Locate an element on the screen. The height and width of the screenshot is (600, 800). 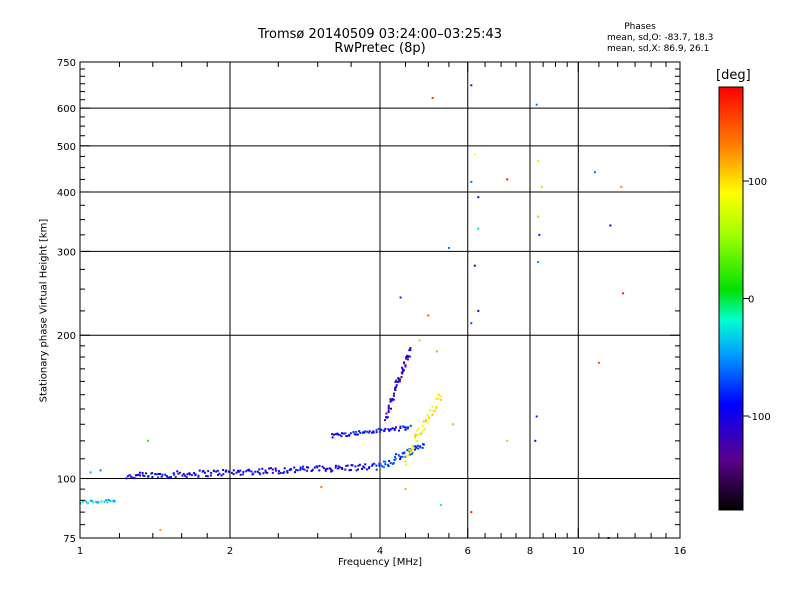
colorbar-ticks: 100 0 -100 is located at coordinates (757, 300).